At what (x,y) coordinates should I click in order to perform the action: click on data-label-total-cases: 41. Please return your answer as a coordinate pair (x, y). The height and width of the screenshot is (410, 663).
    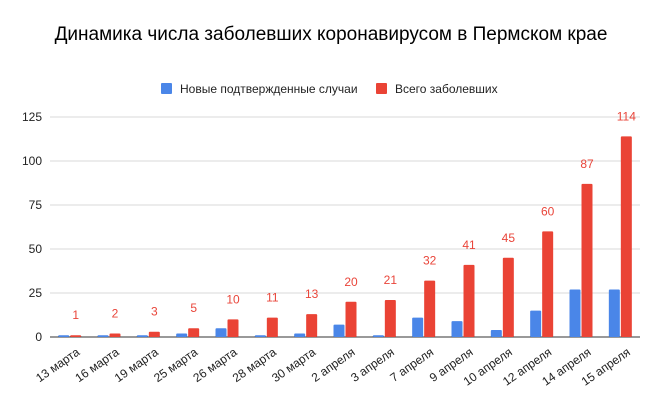
    Looking at the image, I should click on (469, 245).